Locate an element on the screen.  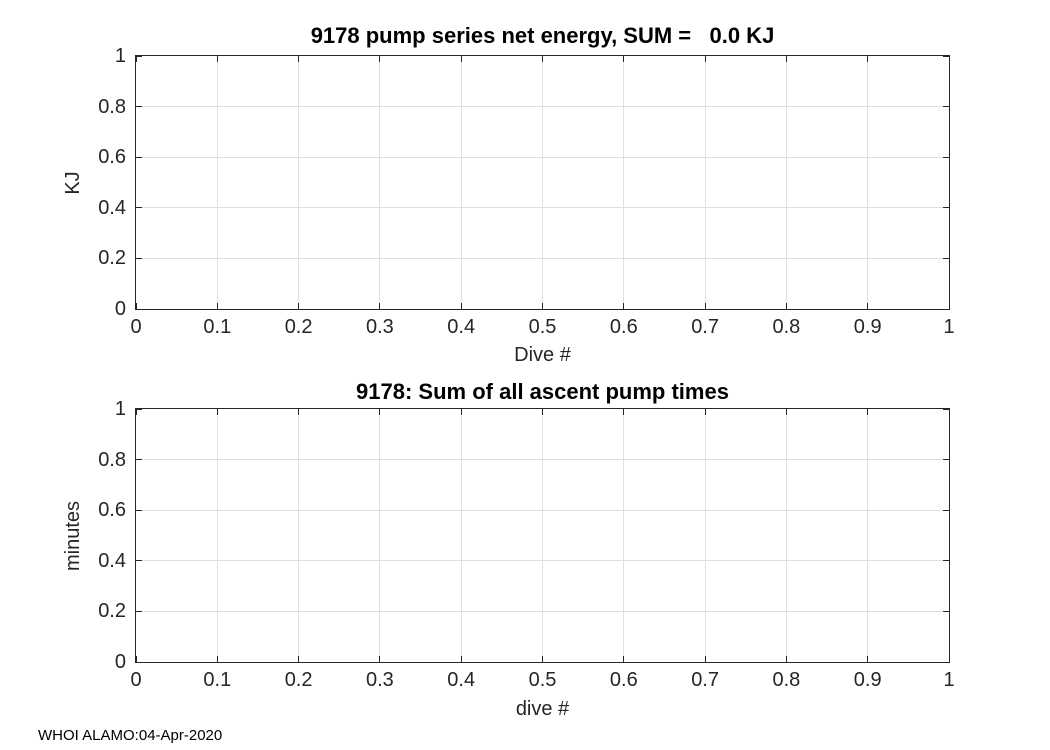
x-tick-label: 0.8 is located at coordinates (786, 327).